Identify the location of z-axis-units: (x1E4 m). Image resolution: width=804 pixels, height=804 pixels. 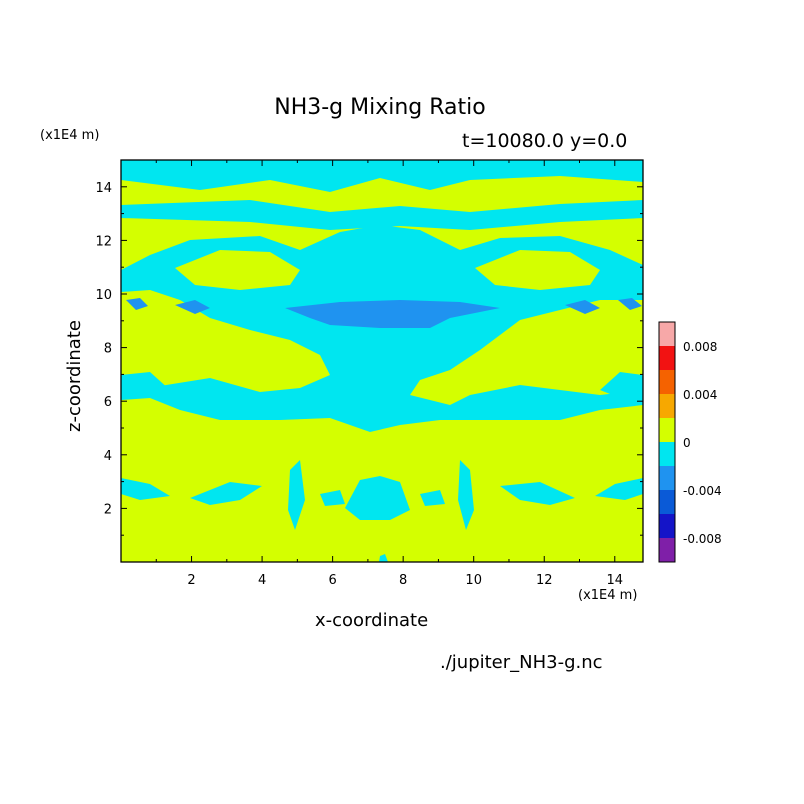
(70, 135).